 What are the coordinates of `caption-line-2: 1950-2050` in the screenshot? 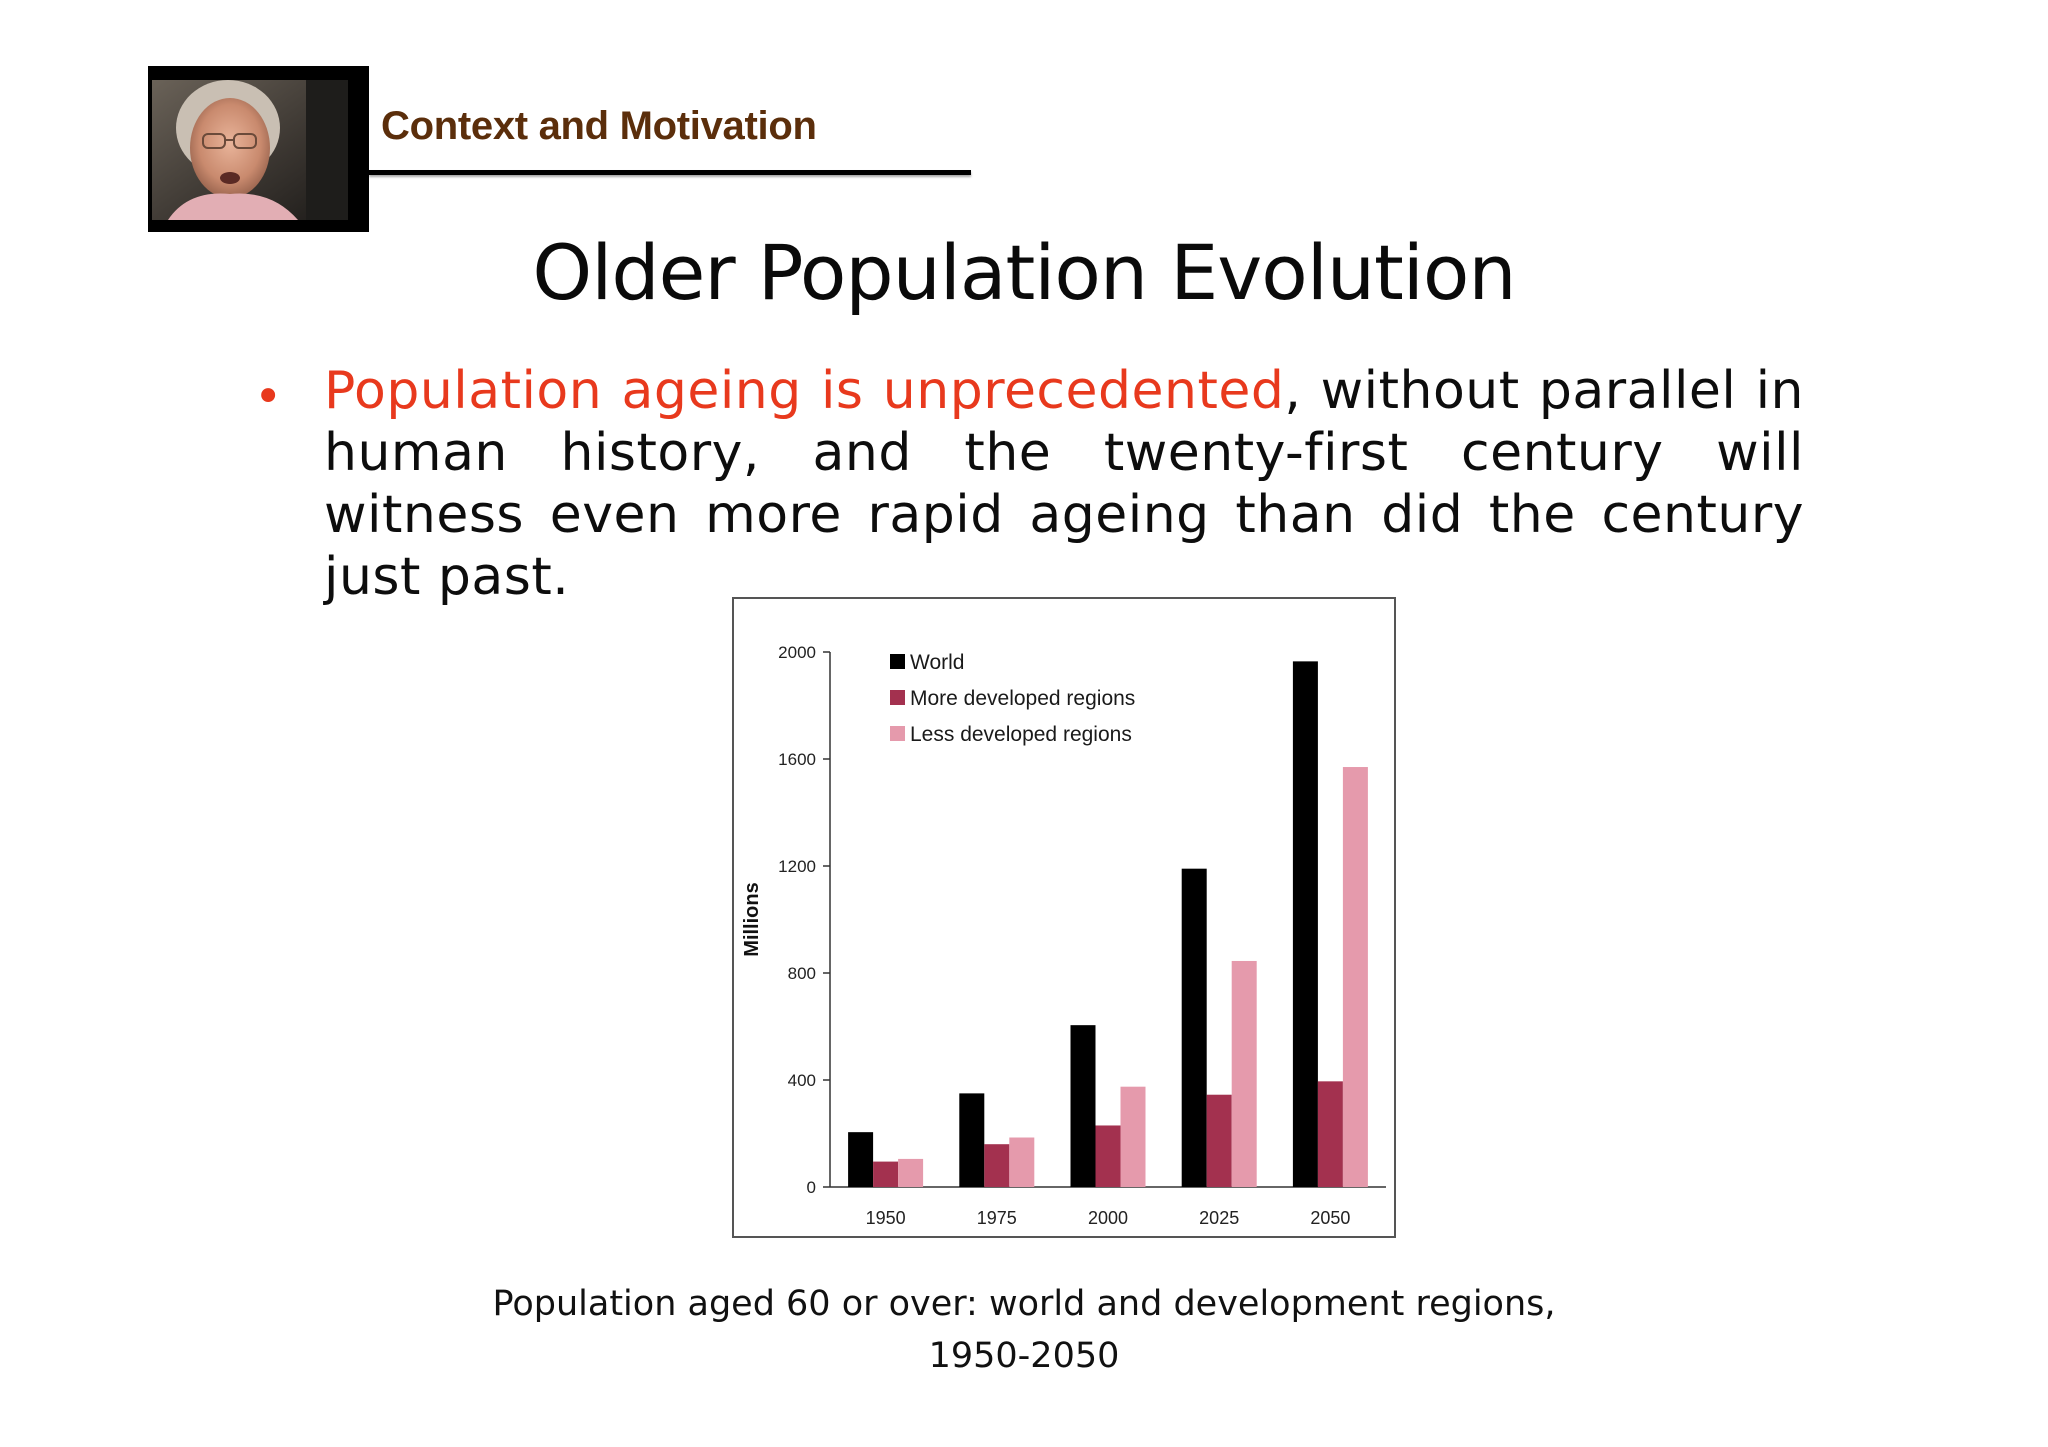 It's located at (1024, 1356).